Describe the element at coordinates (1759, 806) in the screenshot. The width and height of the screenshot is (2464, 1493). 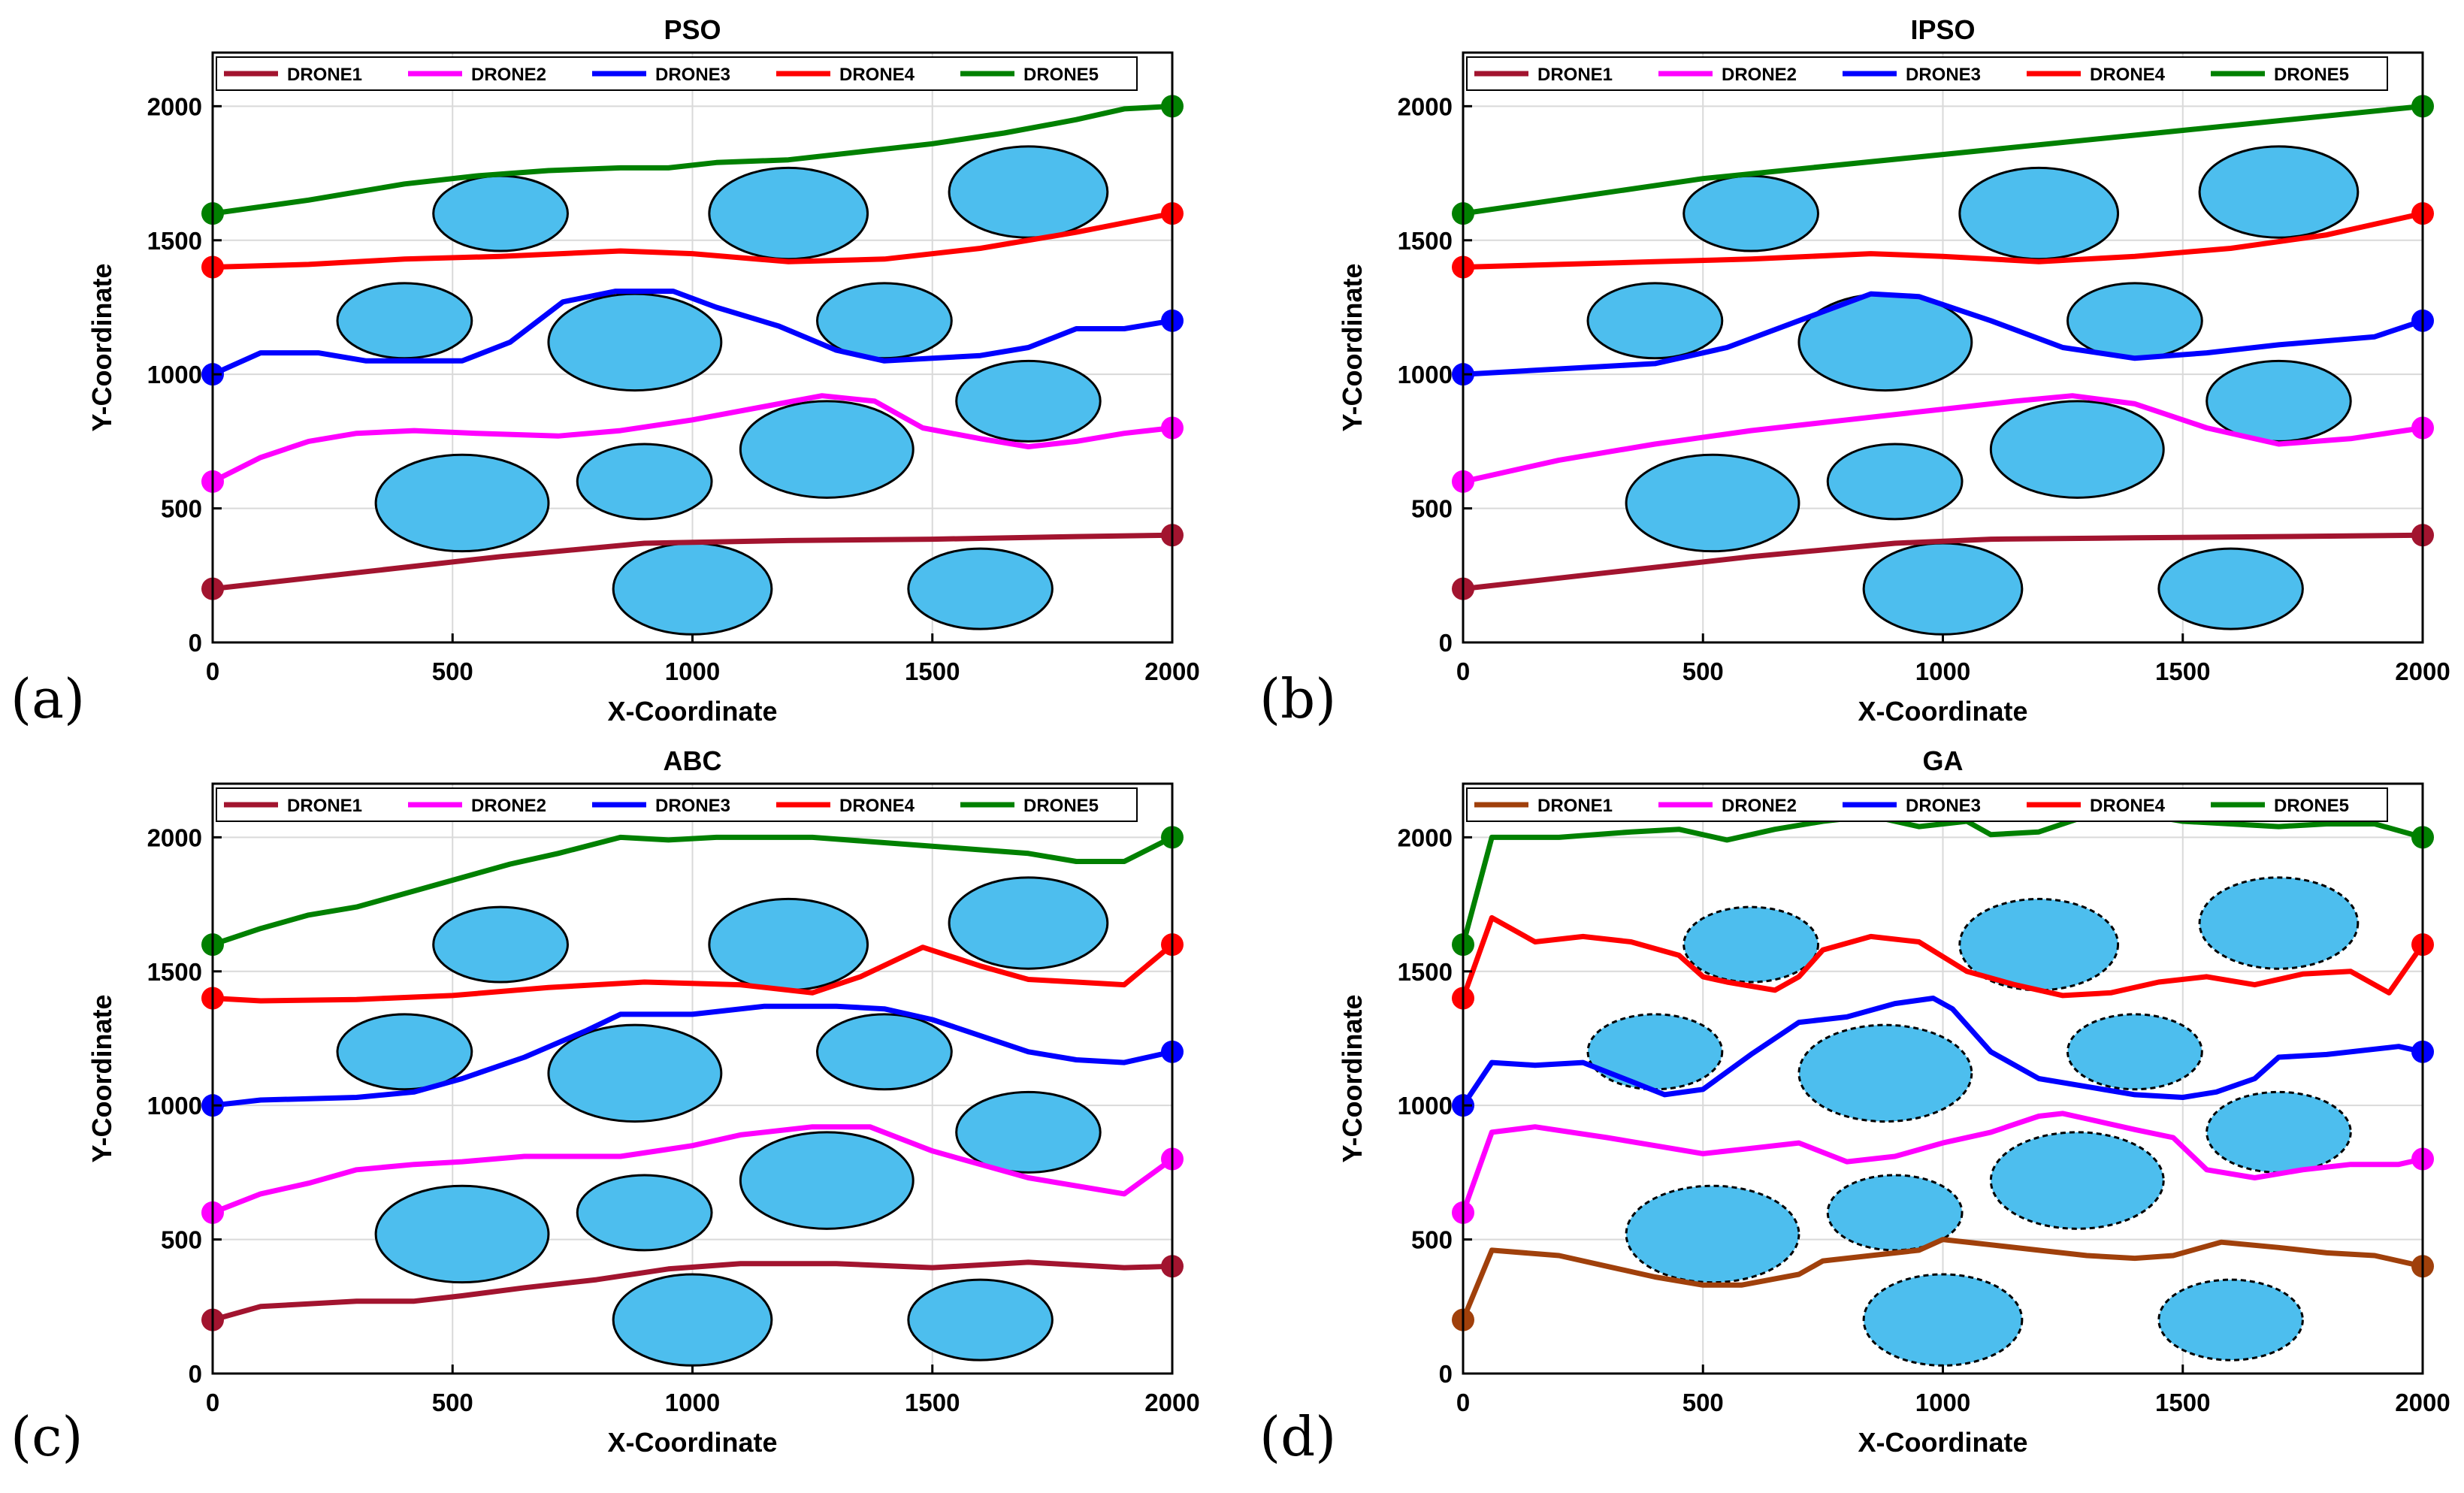
I see `legend-label-drone2: DRONE2` at that location.